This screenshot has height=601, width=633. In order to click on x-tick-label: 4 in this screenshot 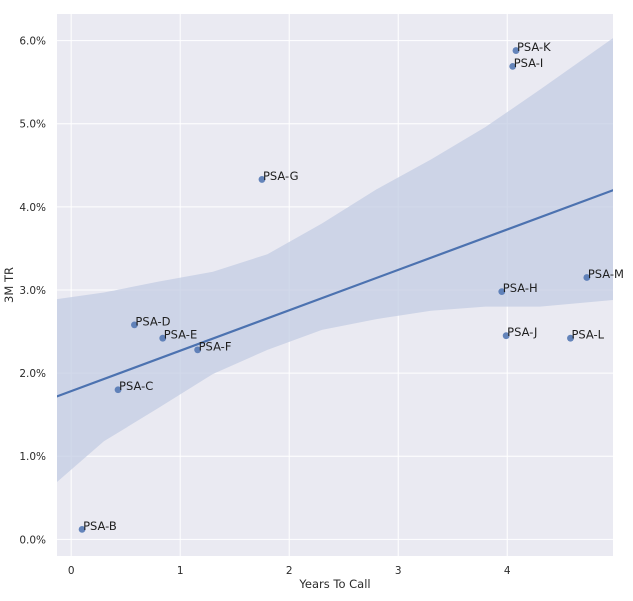, I will do `click(507, 571)`.